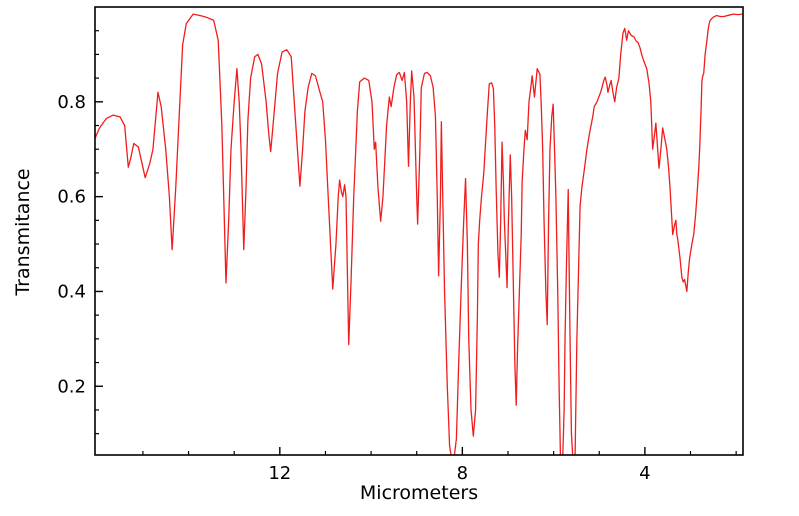 This screenshot has width=799, height=516. Describe the element at coordinates (71, 197) in the screenshot. I see `y-tick-label: 0.6` at that location.